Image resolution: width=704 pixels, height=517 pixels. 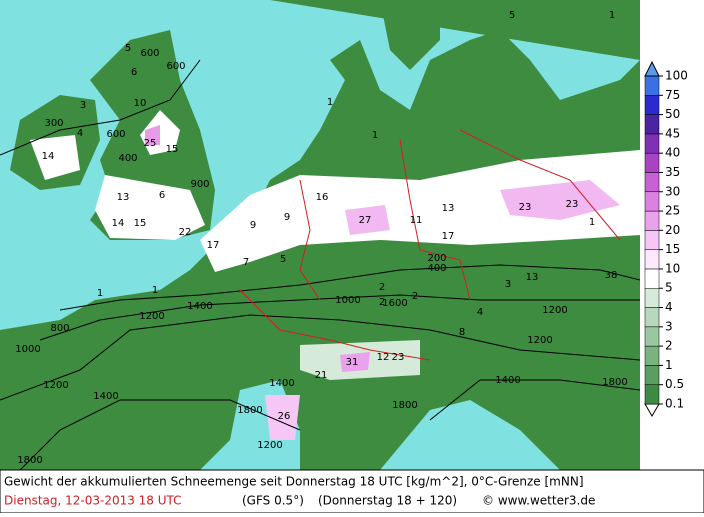 I want to click on footer, so click(x=352, y=491).